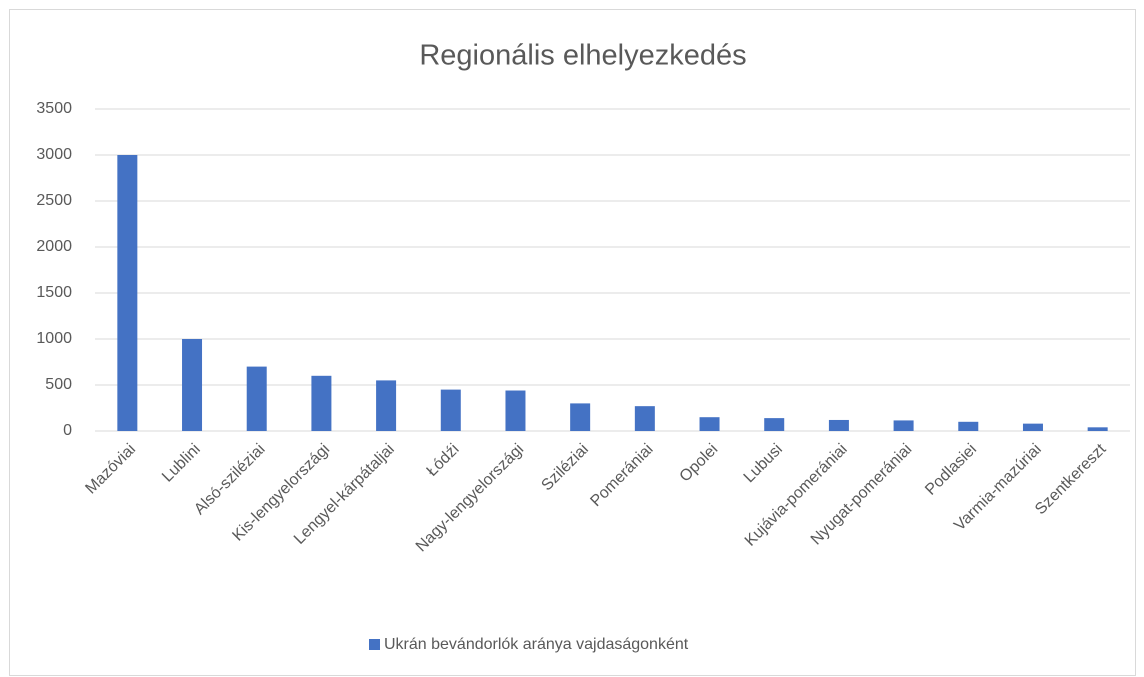 Image resolution: width=1144 pixels, height=677 pixels. Describe the element at coordinates (54, 246) in the screenshot. I see `y-tick-label: 2000` at that location.